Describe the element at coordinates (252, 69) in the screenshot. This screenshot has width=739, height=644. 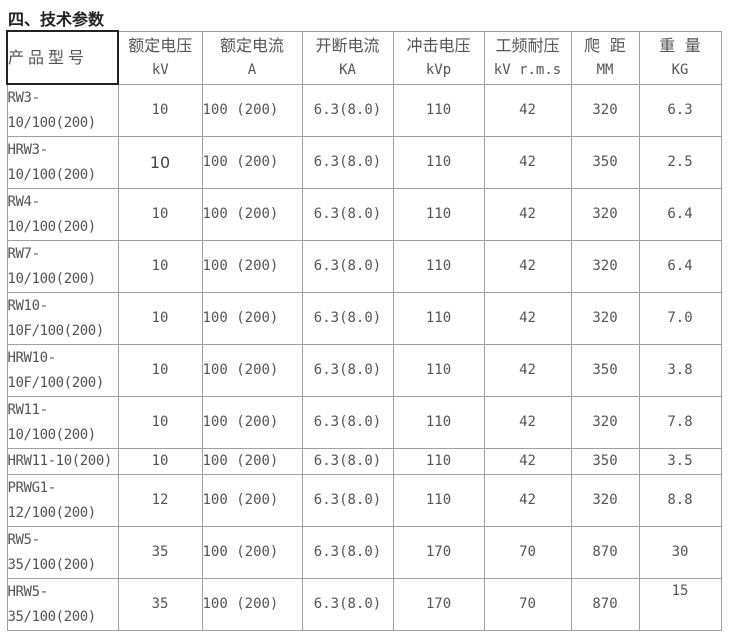
I see `header-unit: A` at that location.